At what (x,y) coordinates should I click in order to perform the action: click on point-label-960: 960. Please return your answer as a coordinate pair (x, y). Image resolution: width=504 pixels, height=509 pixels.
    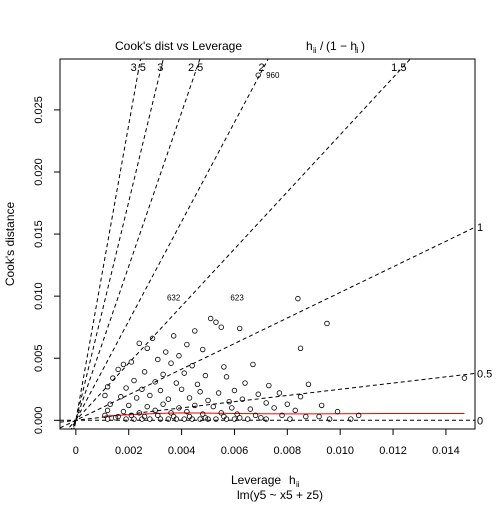
    Looking at the image, I should click on (273, 75).